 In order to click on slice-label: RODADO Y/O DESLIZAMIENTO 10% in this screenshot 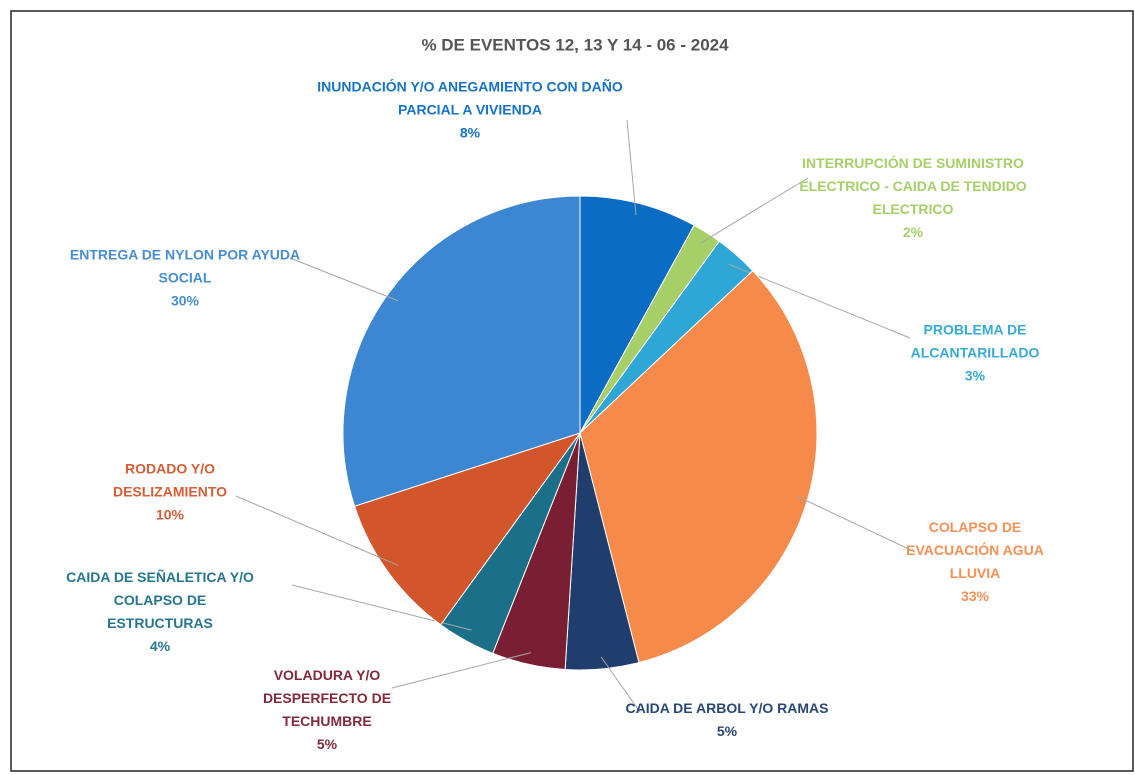, I will do `click(170, 492)`.